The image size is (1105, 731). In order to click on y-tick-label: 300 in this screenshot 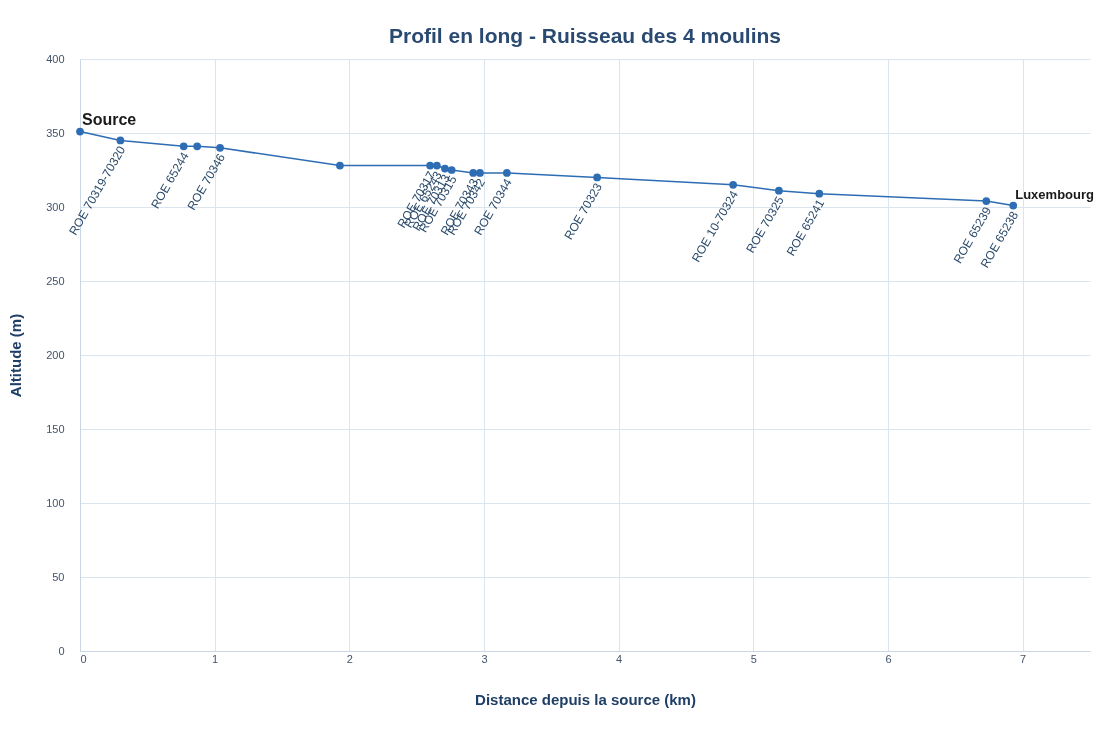, I will do `click(55, 206)`.